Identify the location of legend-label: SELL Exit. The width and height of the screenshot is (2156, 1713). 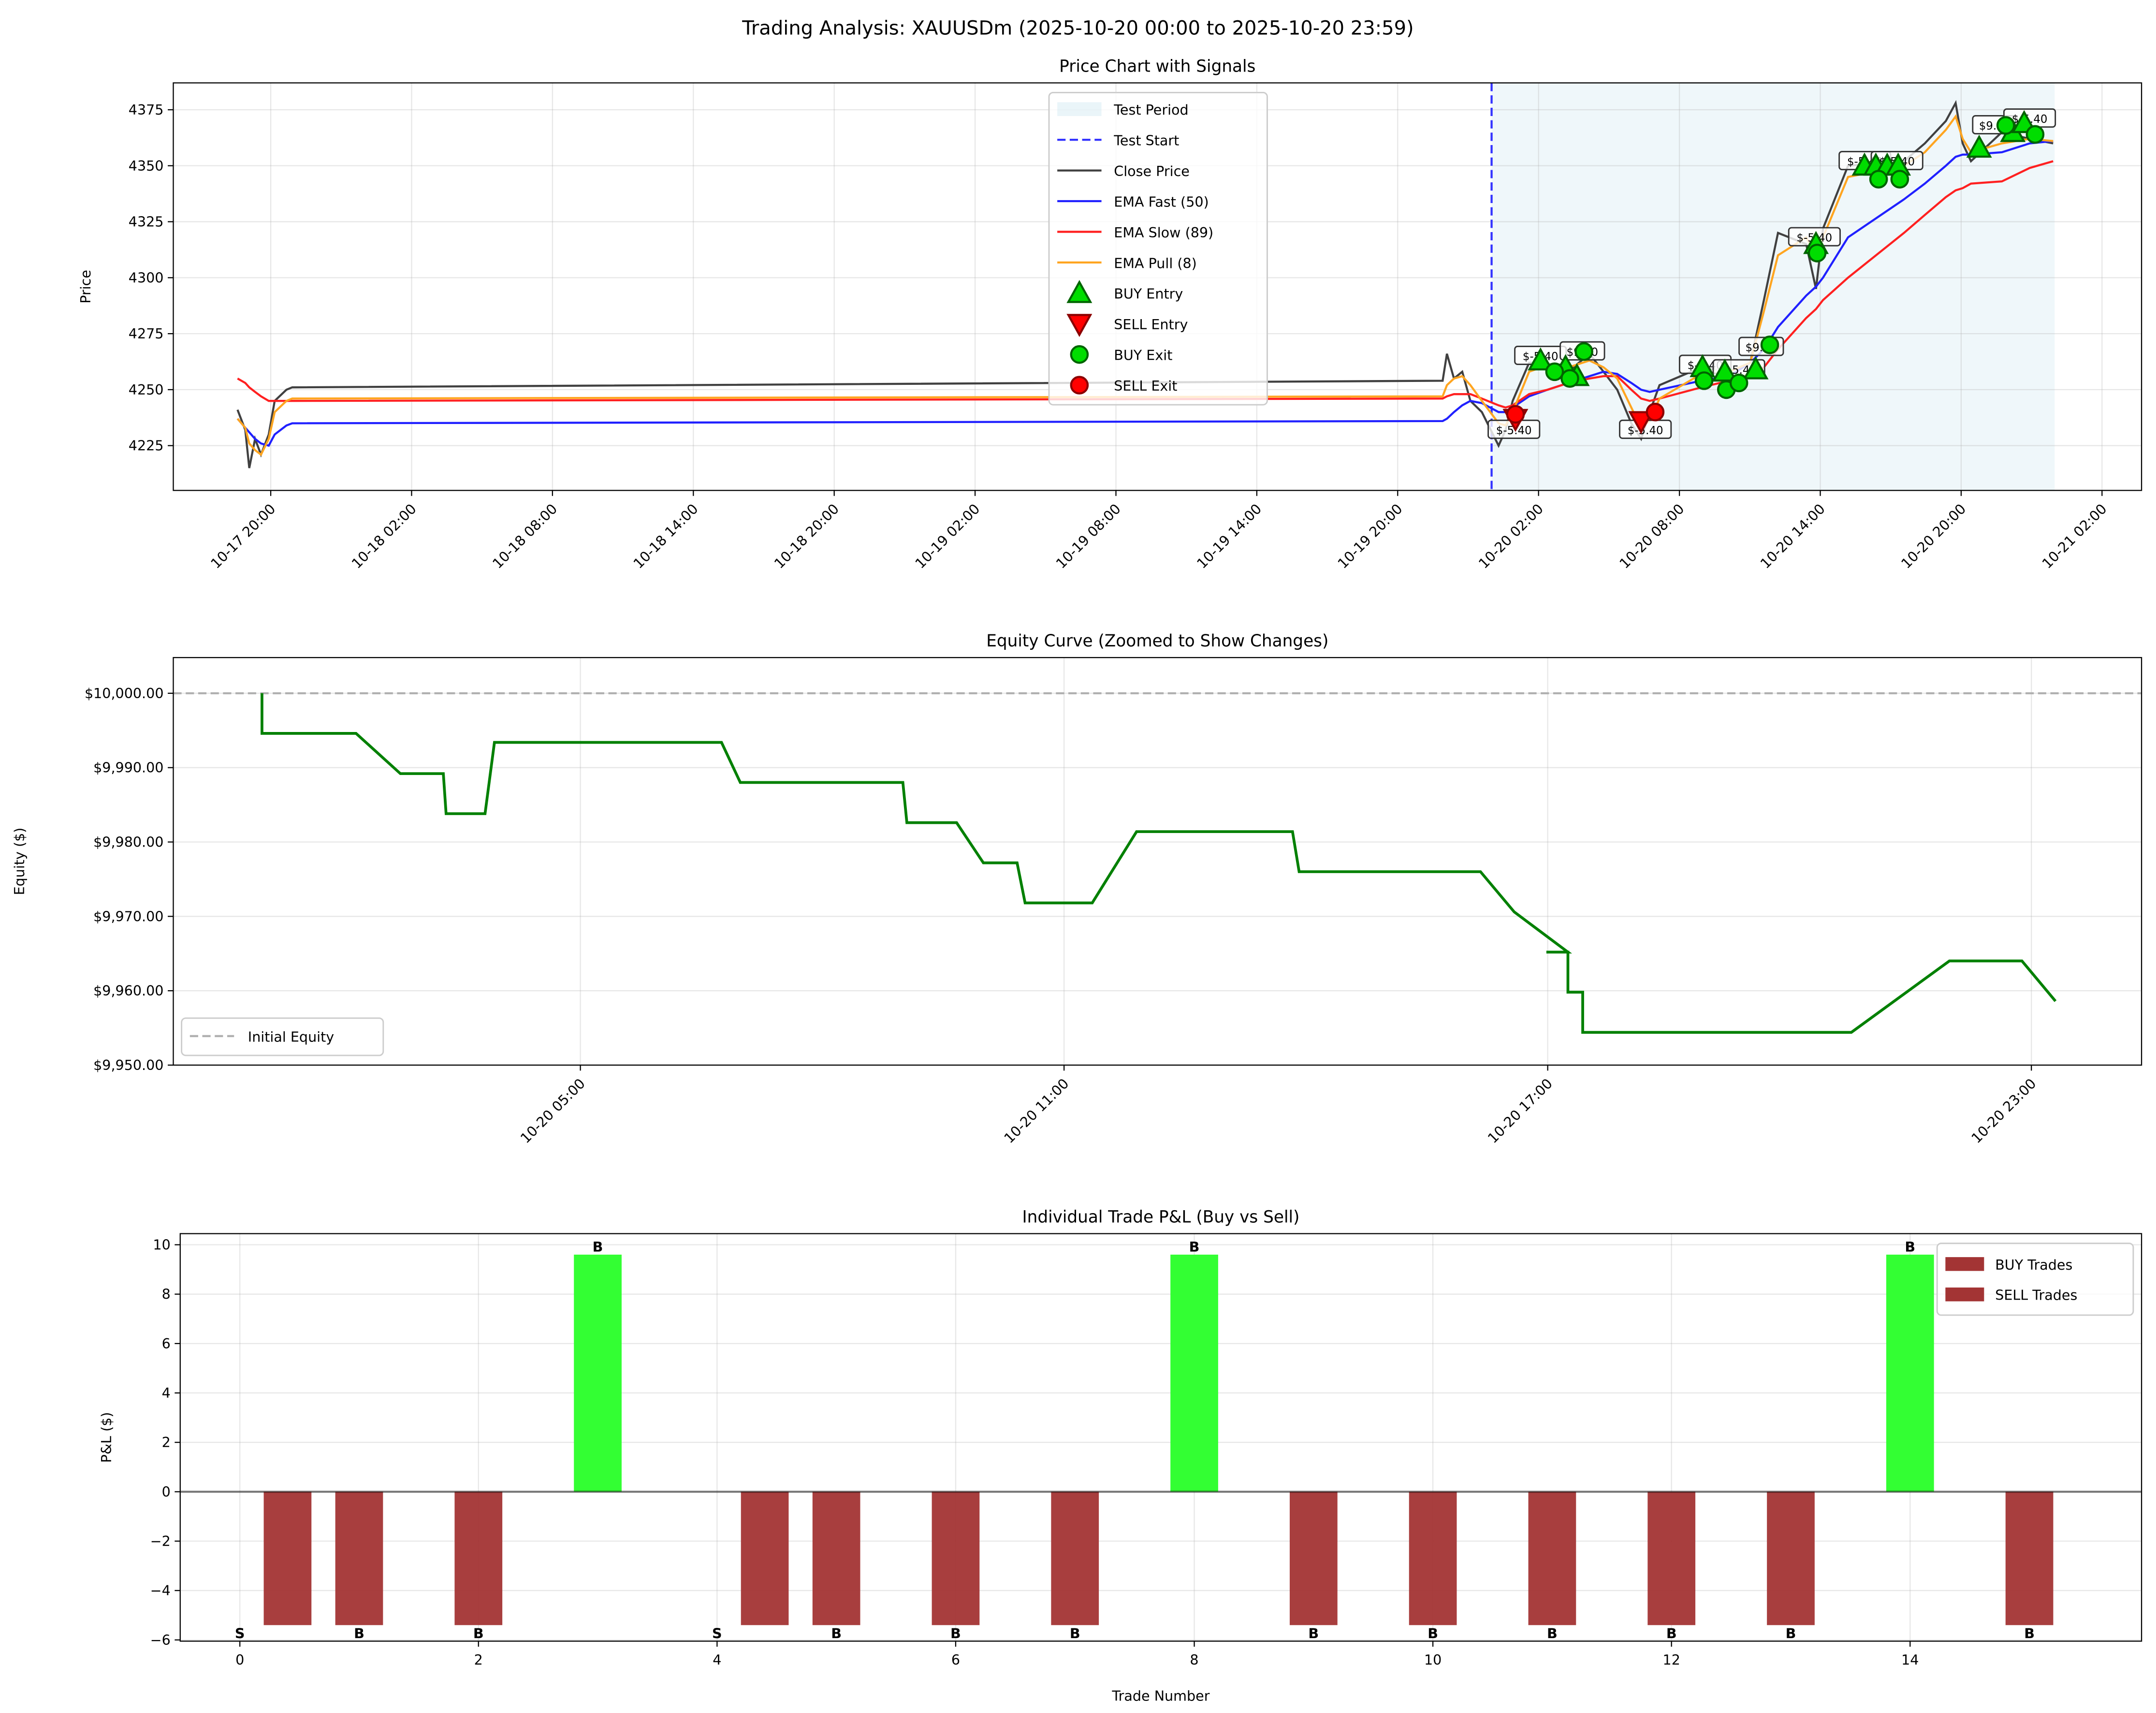
(1145, 386).